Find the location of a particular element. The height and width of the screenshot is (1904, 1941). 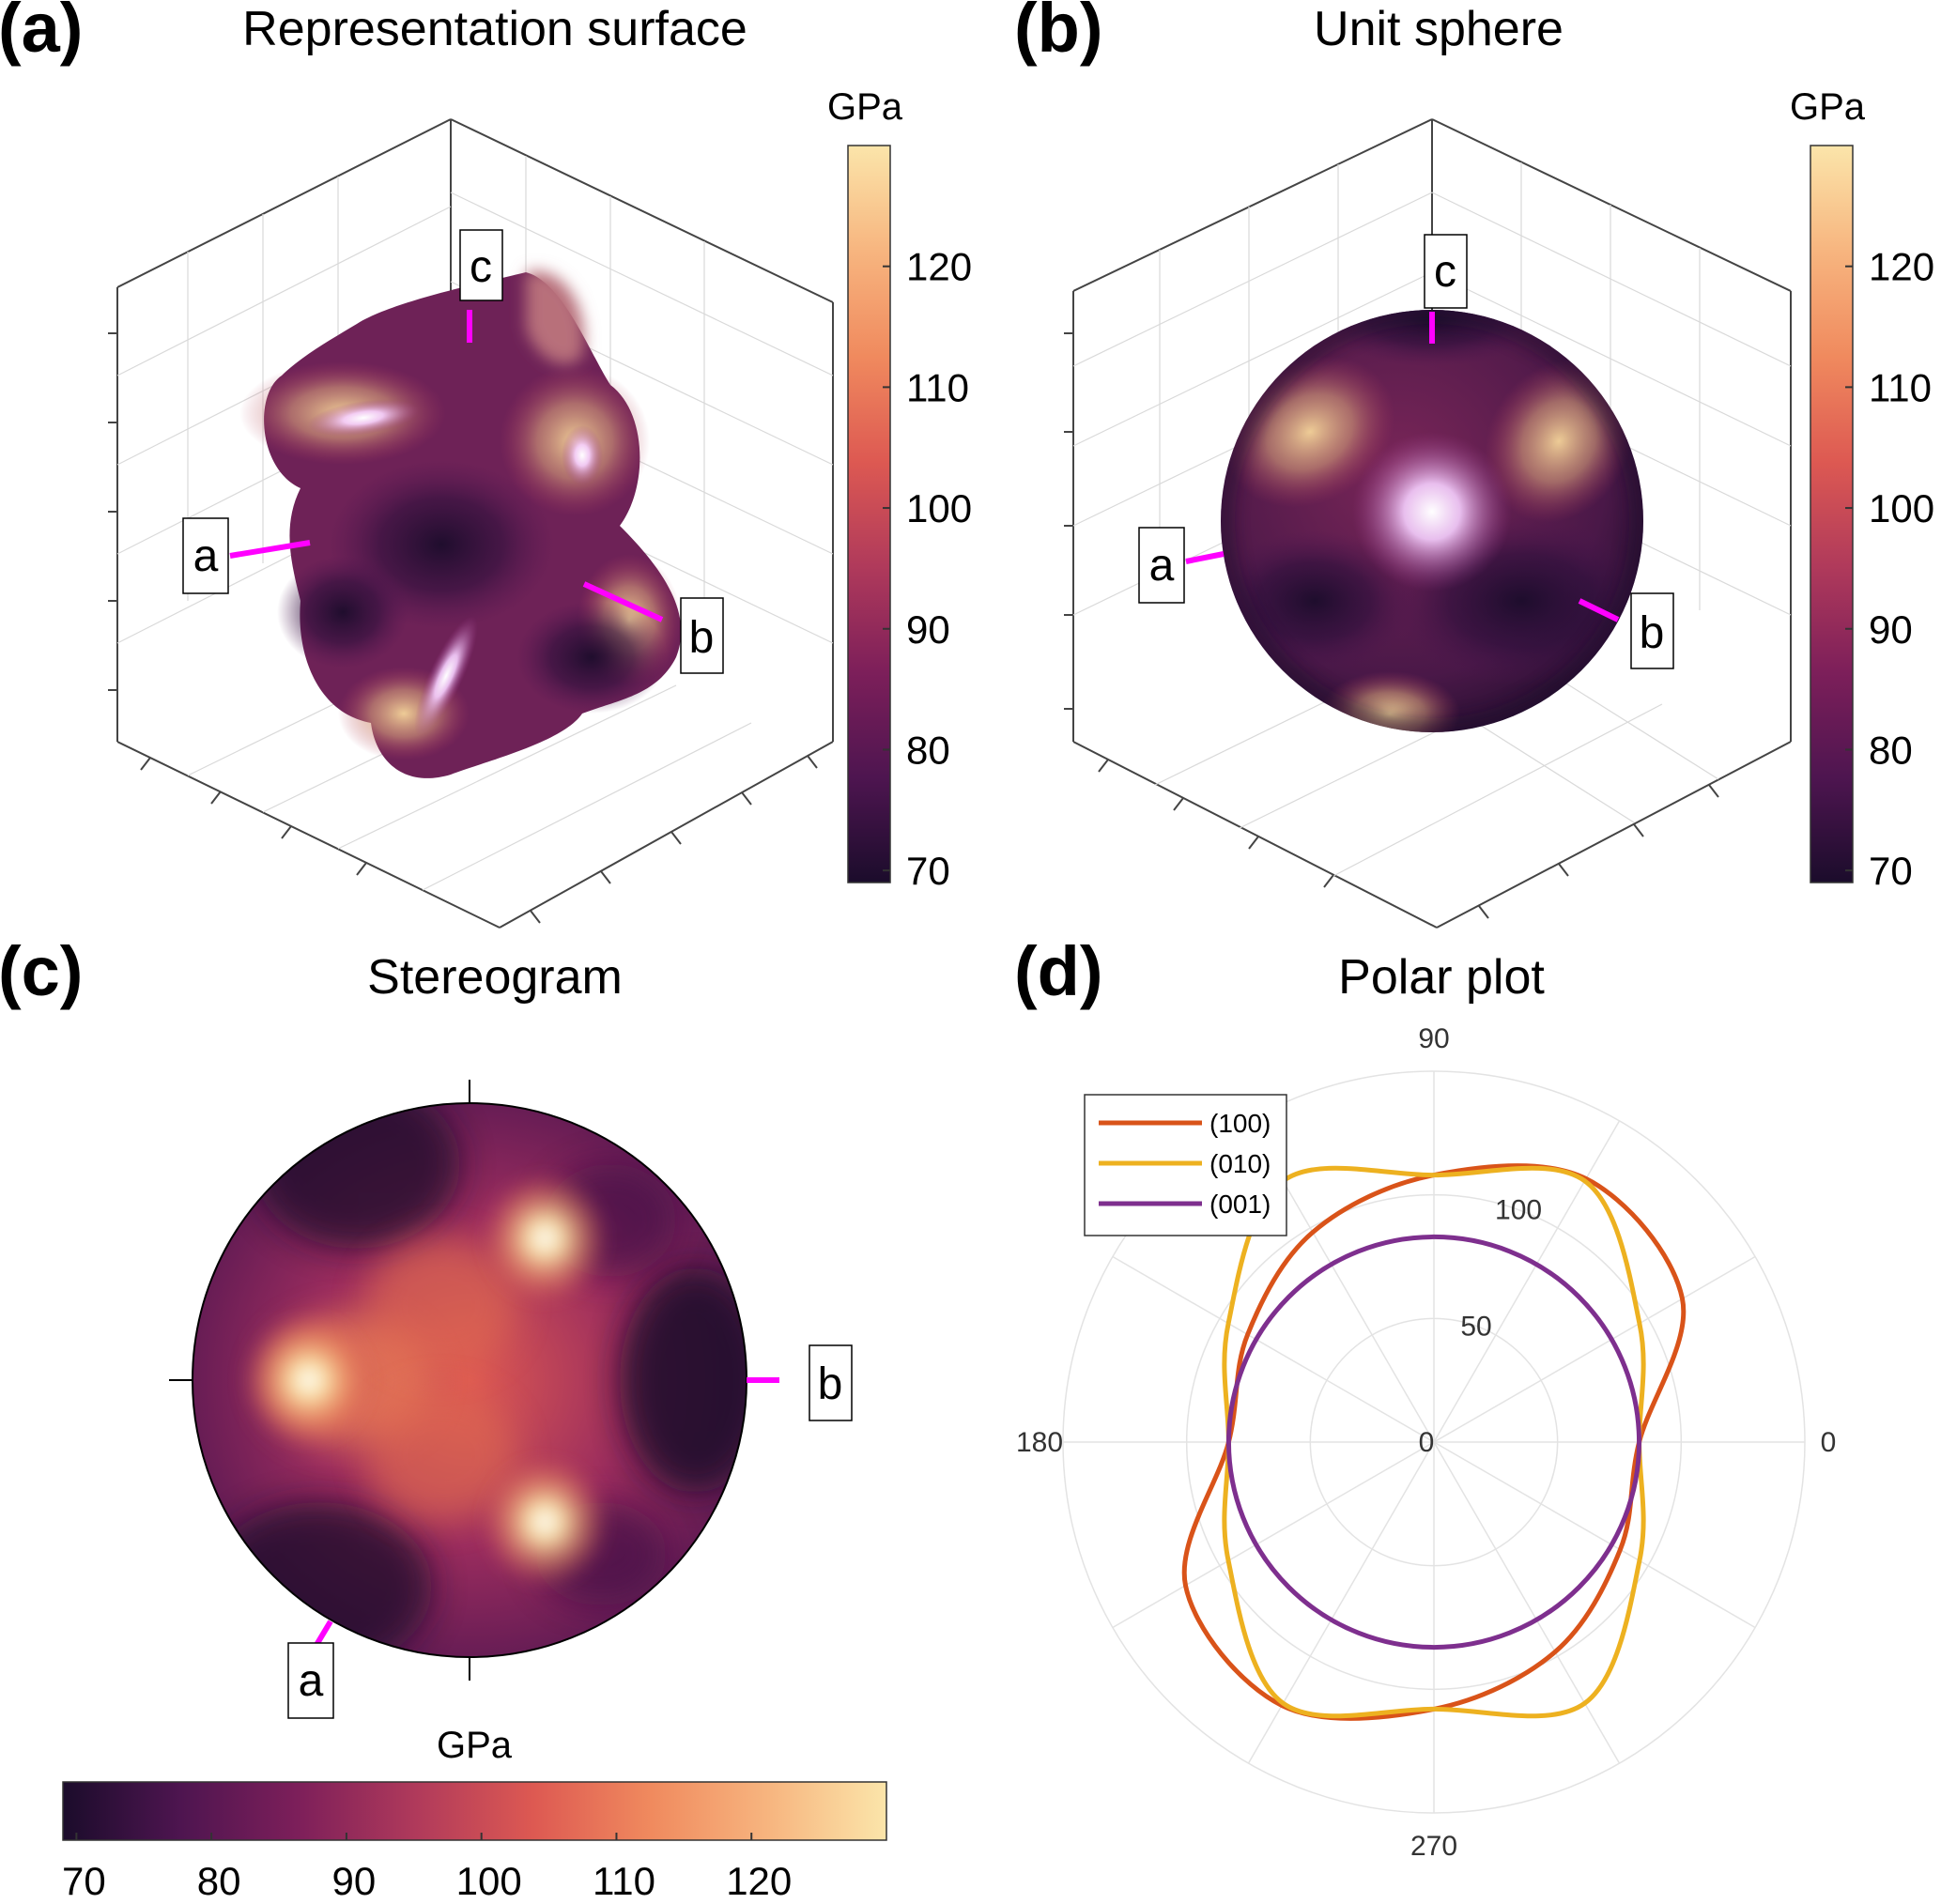

colorbar-a: GPa 70 80 90 100 110 120 is located at coordinates (899, 489).